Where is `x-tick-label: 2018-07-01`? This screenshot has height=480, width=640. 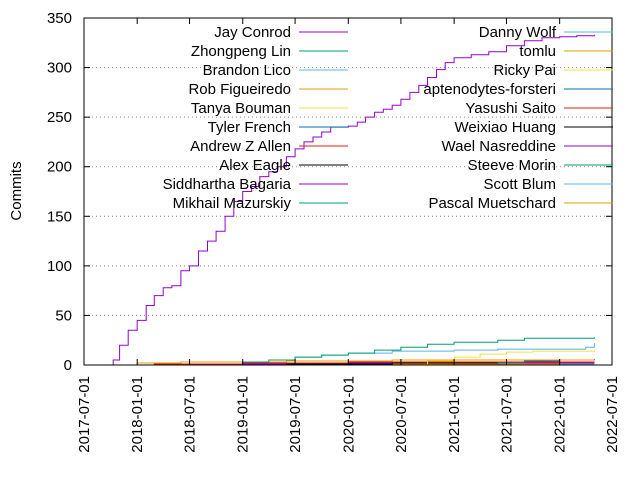
x-tick-label: 2018-07-01 is located at coordinates (190, 414).